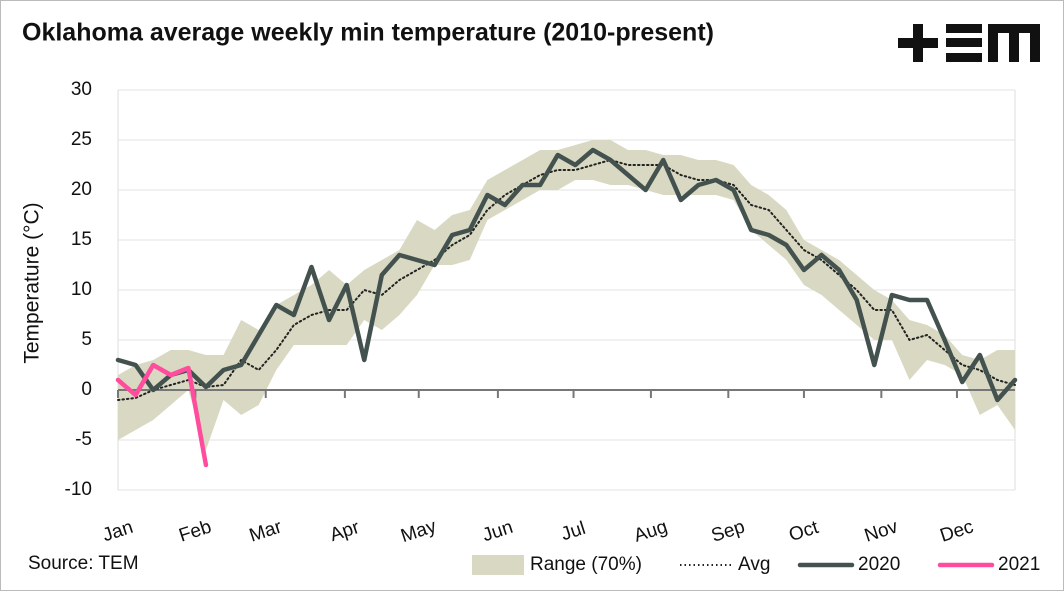 This screenshot has width=1064, height=596. Describe the element at coordinates (86, 389) in the screenshot. I see `y-tick-label: 0` at that location.